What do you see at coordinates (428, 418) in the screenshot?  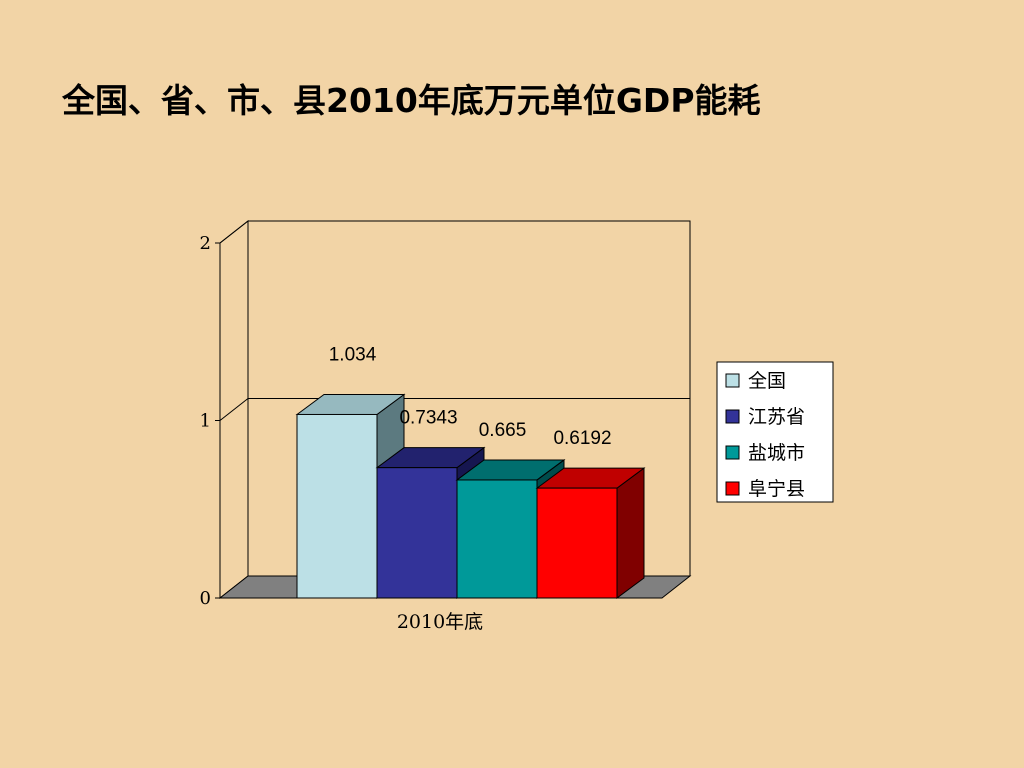 I see `data-label: 0.7343` at bounding box center [428, 418].